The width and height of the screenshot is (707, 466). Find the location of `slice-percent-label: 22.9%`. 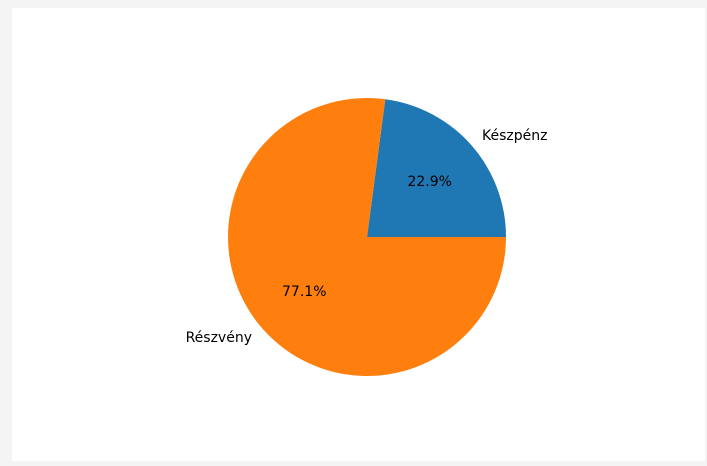

slice-percent-label: 22.9% is located at coordinates (429, 182).